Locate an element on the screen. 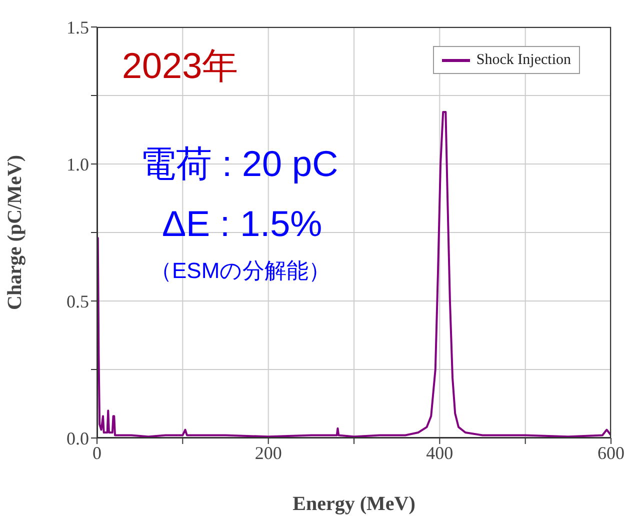 The image size is (635, 518). y-tick-label: 0.0 is located at coordinates (77, 438).